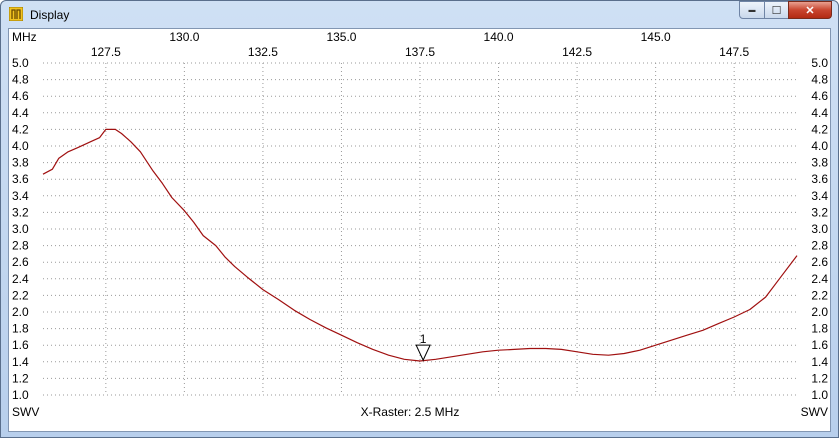  What do you see at coordinates (20, 262) in the screenshot?
I see `y-tick-label-left: 2.6` at bounding box center [20, 262].